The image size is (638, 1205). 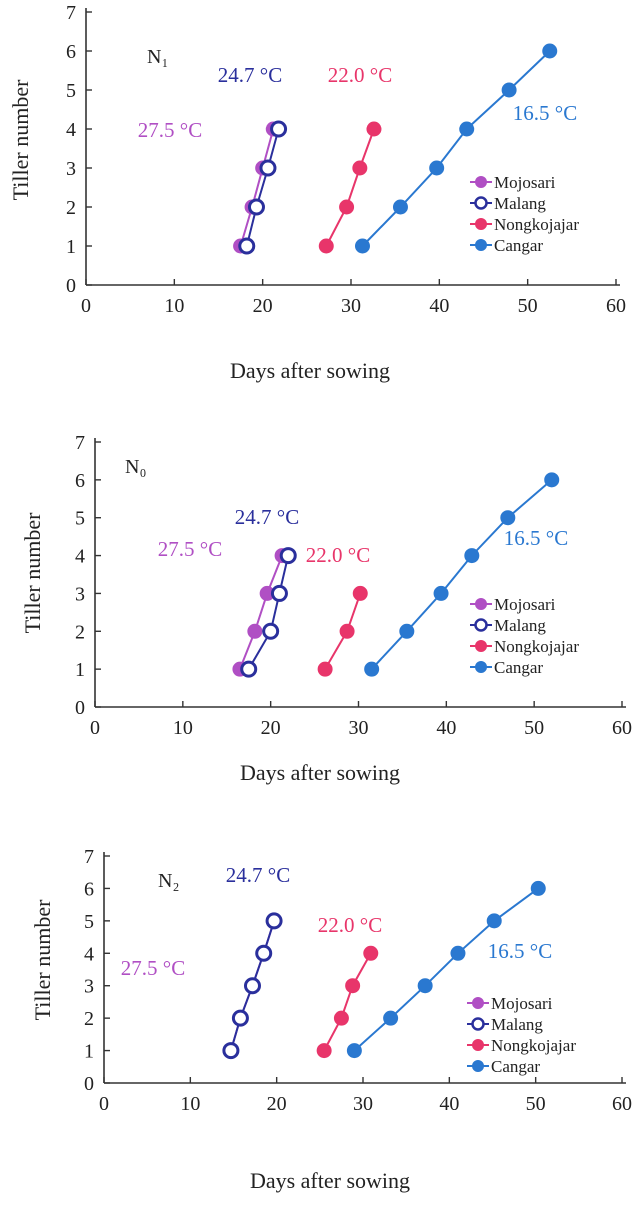 I want to click on y-tick-label: 5, so click(x=89, y=922).